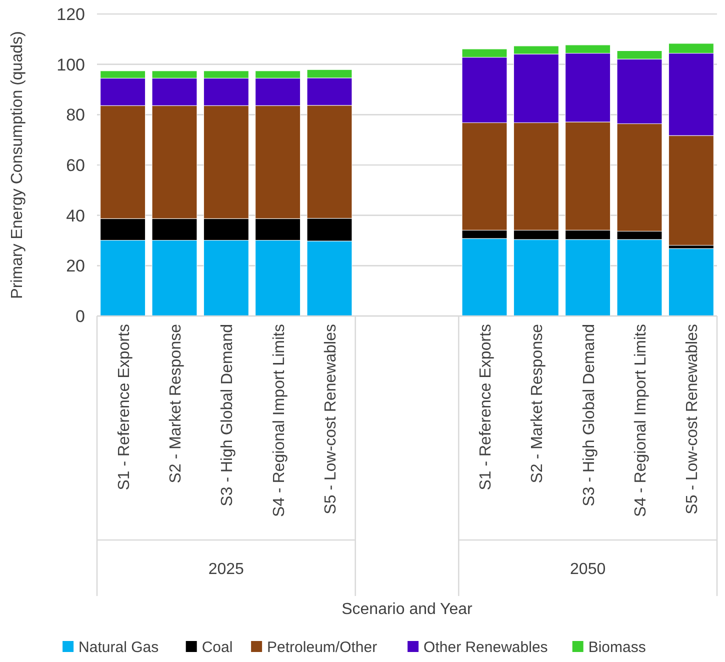  Describe the element at coordinates (75, 165) in the screenshot. I see `y-tick-label: 60` at that location.